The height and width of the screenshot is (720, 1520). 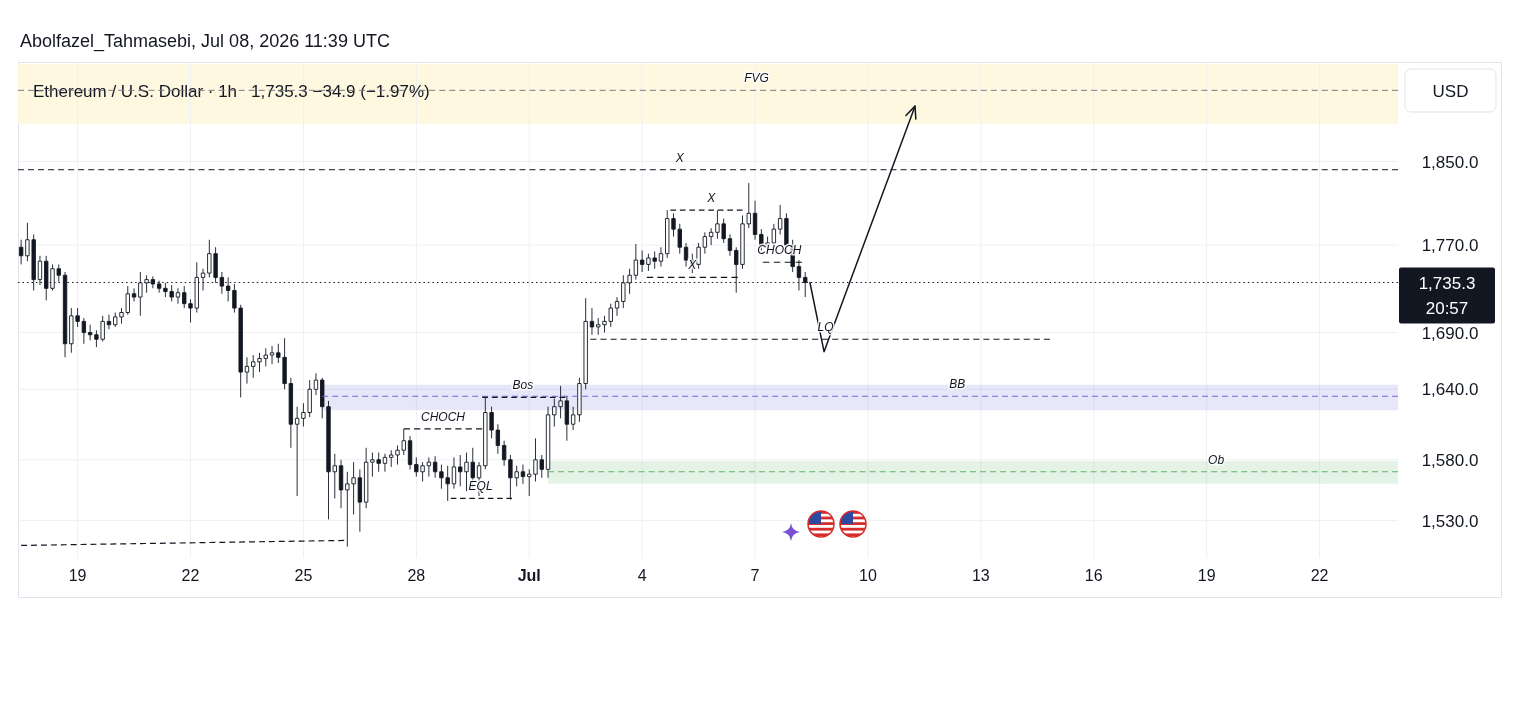 What do you see at coordinates (868, 575) in the screenshot?
I see `x-tick-label: 10` at bounding box center [868, 575].